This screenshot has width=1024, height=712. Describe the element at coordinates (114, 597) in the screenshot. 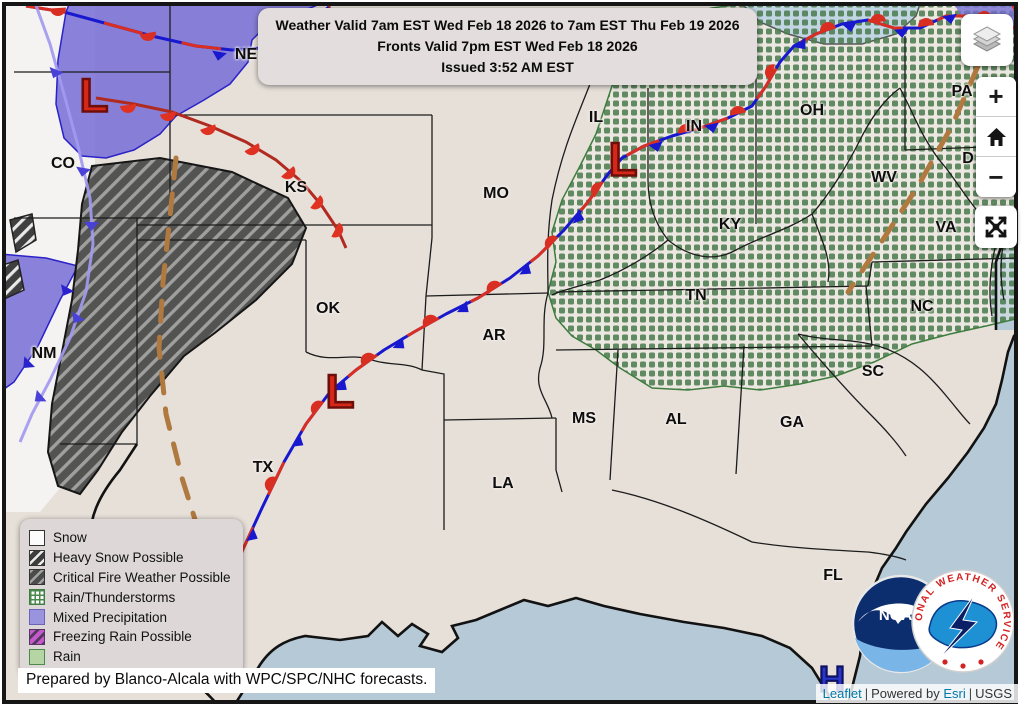

I see `legend-label: Rain/Thunderstorms` at that location.